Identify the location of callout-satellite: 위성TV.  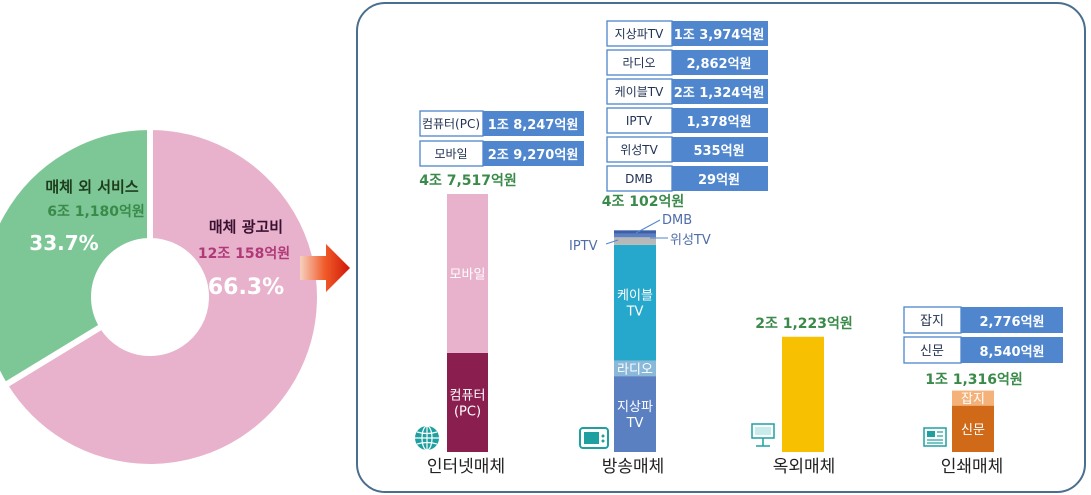
(690, 240).